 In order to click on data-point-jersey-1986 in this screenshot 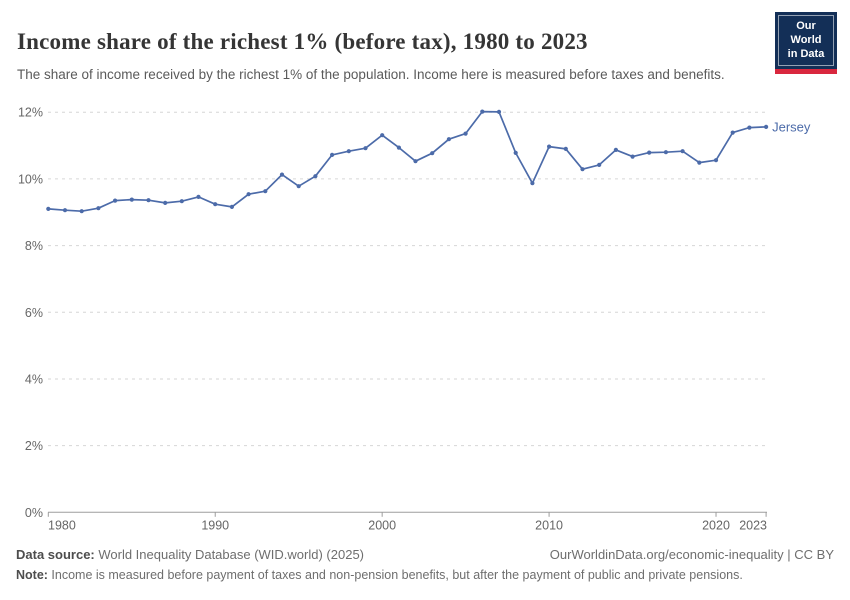, I will do `click(148, 200)`.